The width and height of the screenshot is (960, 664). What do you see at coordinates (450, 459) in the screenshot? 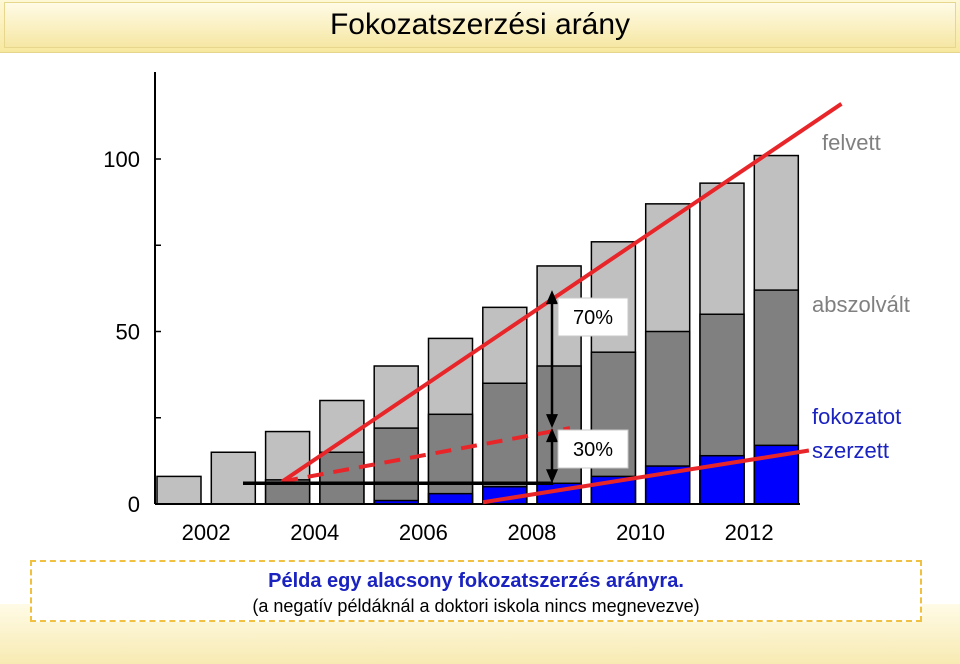
I see `bar-abszolvalt-2007` at bounding box center [450, 459].